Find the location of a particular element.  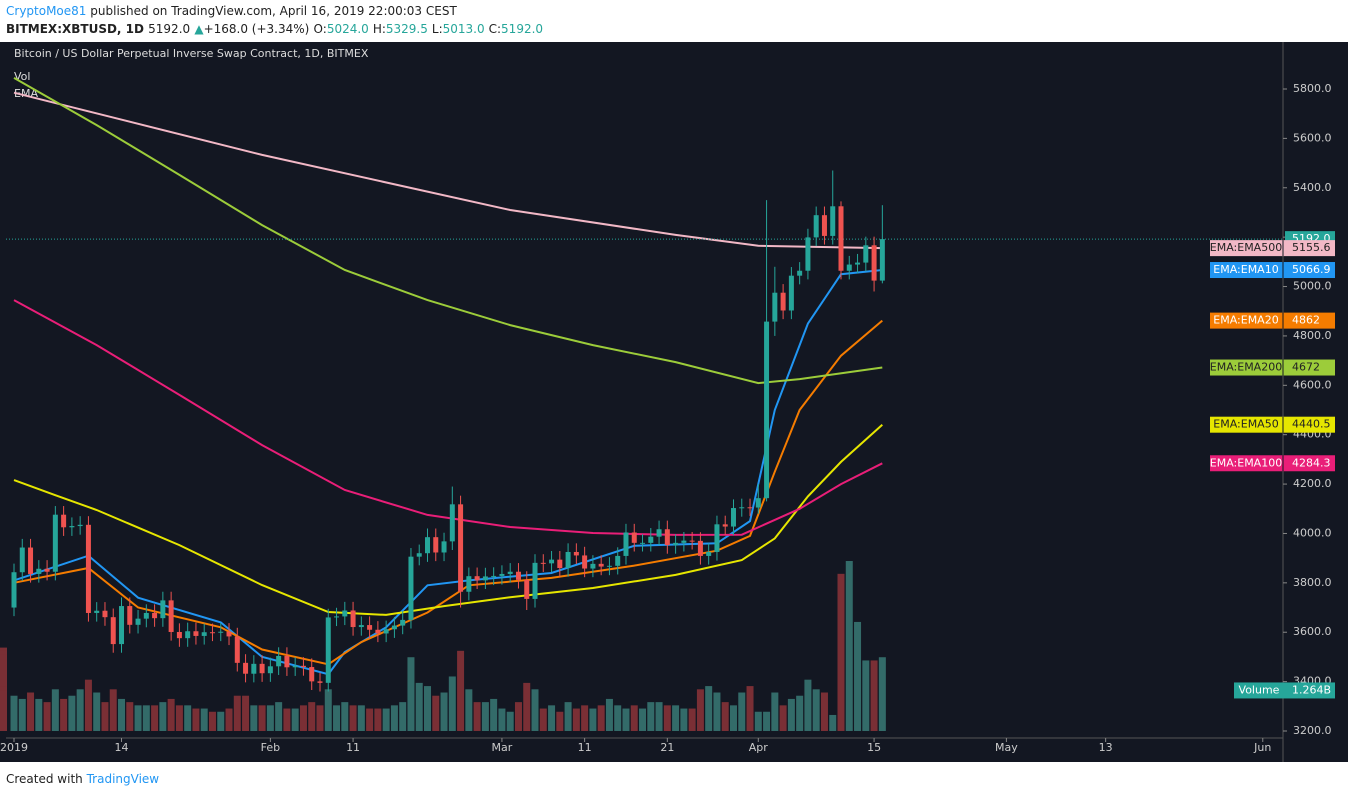

ohlc-value: 5013.0 is located at coordinates (463, 29).